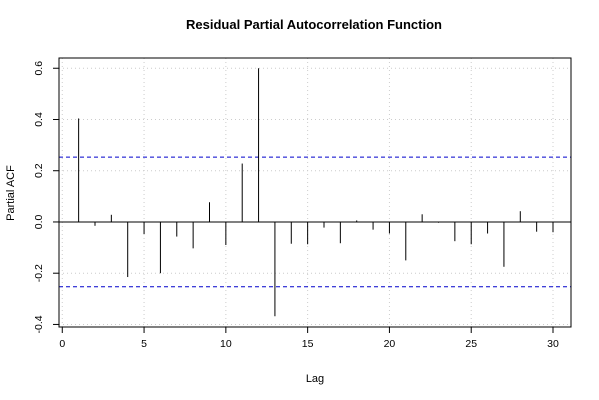 This screenshot has height=400, width=599. What do you see at coordinates (471, 344) in the screenshot?
I see `x-tick-label: 25` at bounding box center [471, 344].